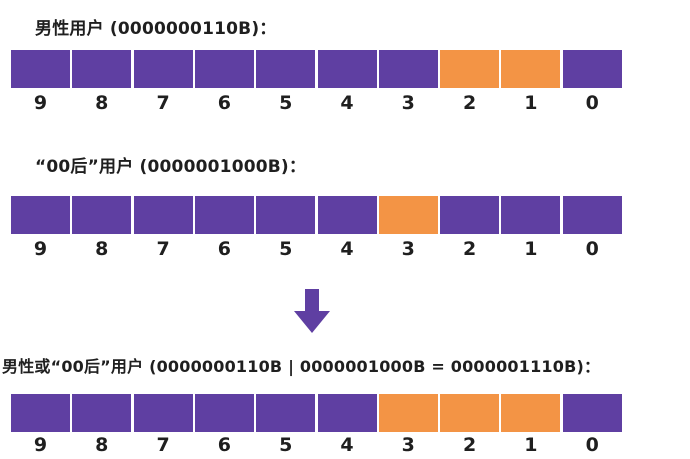 The width and height of the screenshot is (690, 459). I want to click on bit-row-or-result, so click(346, 413).